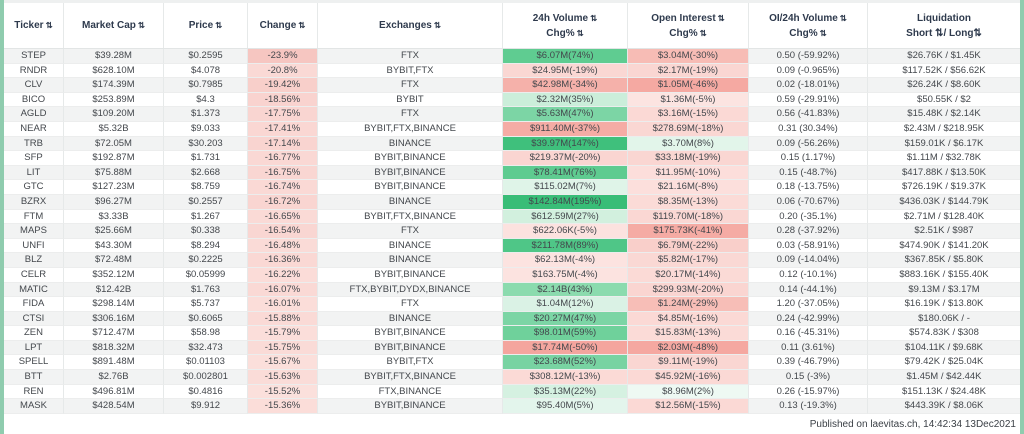 This screenshot has height=434, width=1024. What do you see at coordinates (565, 129) in the screenshot?
I see `volume-cell: $911.40M(-37%)` at bounding box center [565, 129].